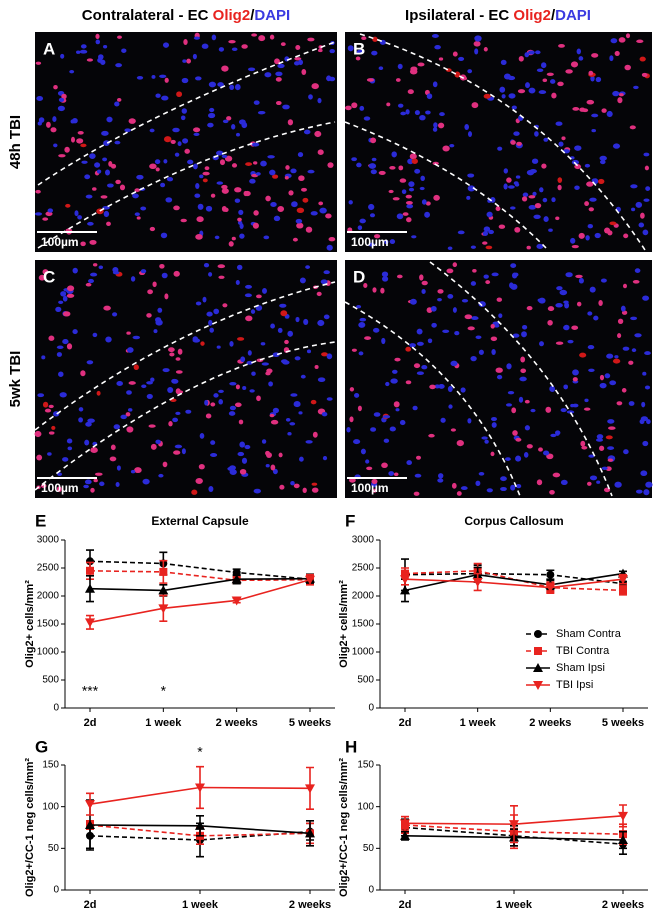 This screenshot has width=657, height=912. What do you see at coordinates (48, 540) in the screenshot?
I see `y-tick-label: 3000` at bounding box center [48, 540].